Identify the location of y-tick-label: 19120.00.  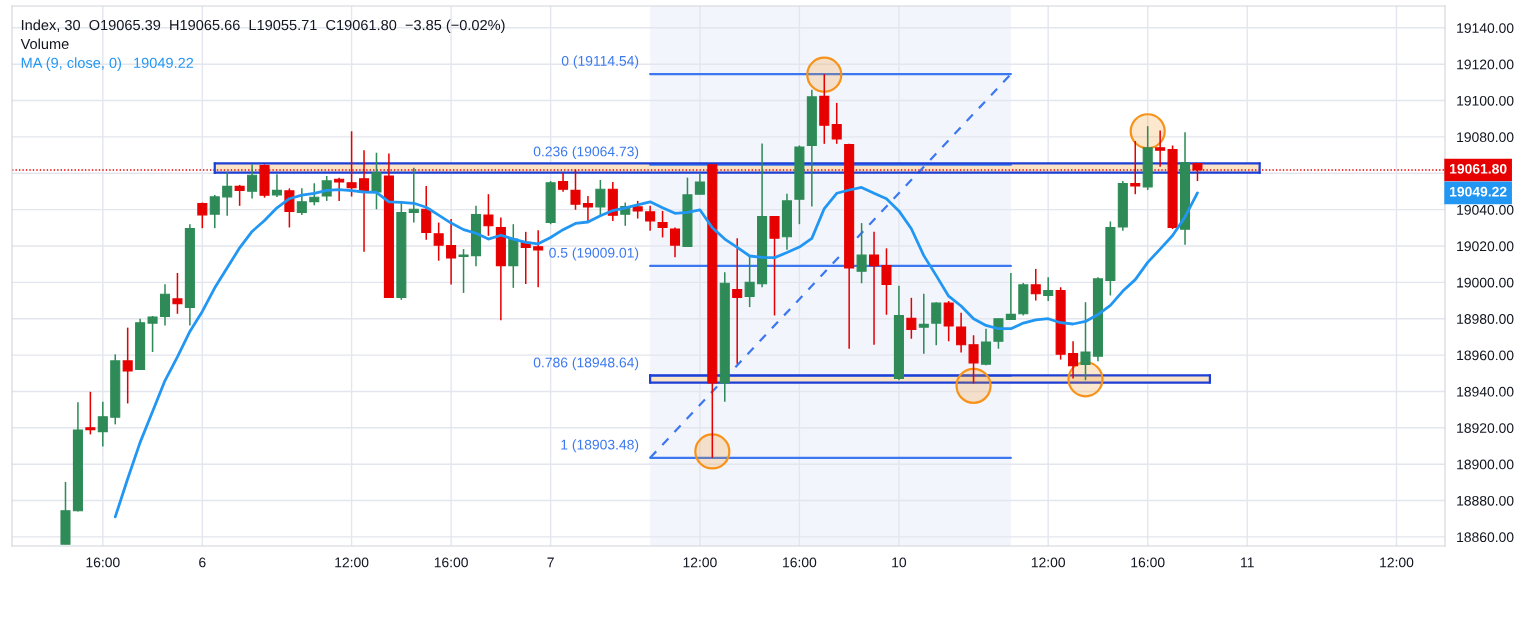
(1485, 64).